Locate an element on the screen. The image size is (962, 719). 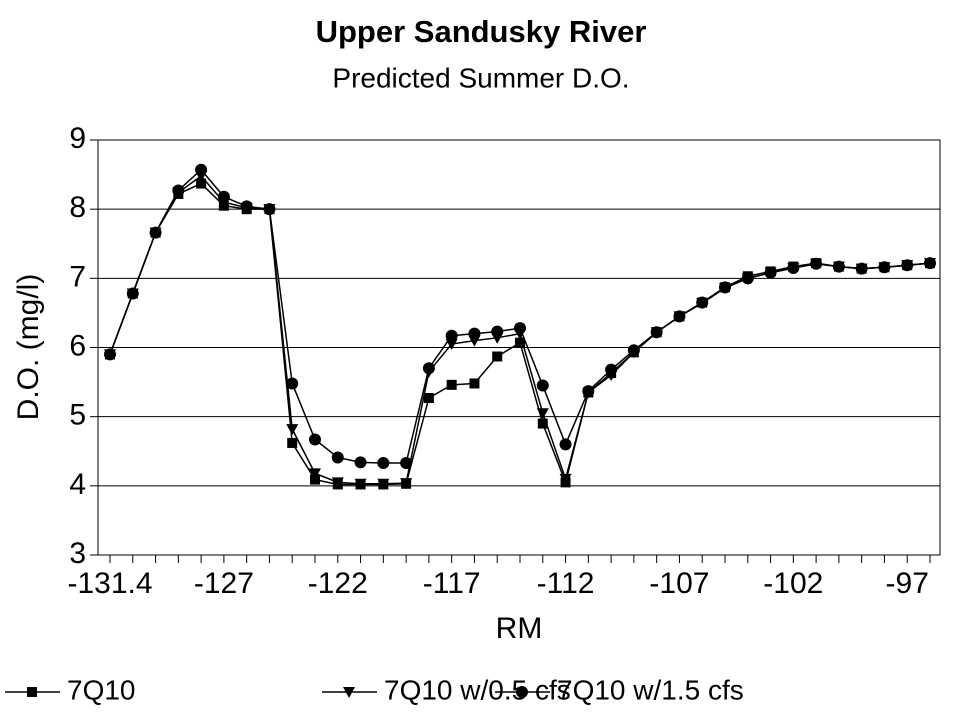
y-tick-label: 5 is located at coordinates (77, 415).